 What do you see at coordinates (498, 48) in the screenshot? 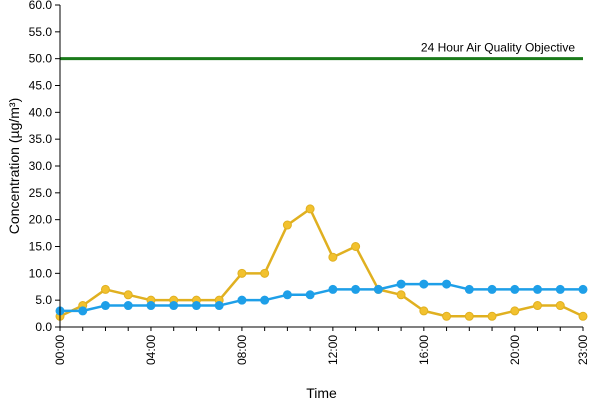
I see `air-quality-objective-label: 24 Hour Air Quality Objective` at bounding box center [498, 48].